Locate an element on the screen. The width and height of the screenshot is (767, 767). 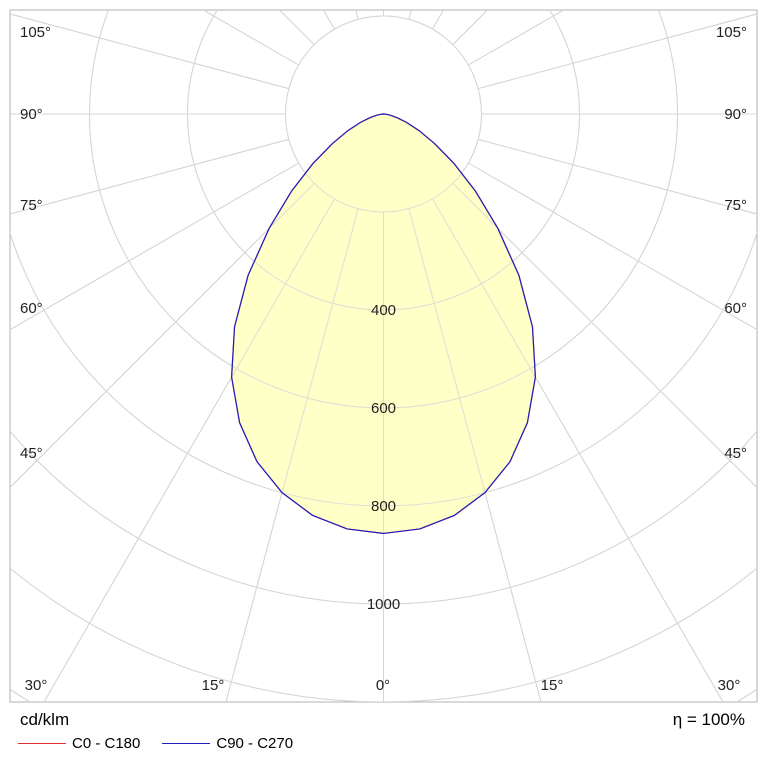
angle-label-left-45: 45° is located at coordinates (31, 453).